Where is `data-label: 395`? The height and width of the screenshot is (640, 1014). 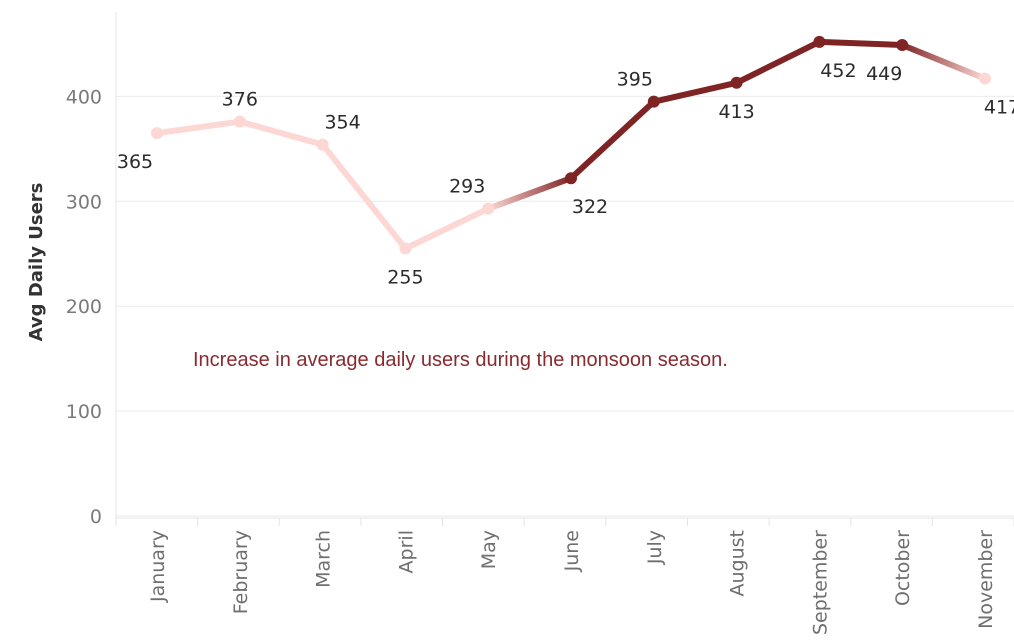
data-label: 395 is located at coordinates (635, 80).